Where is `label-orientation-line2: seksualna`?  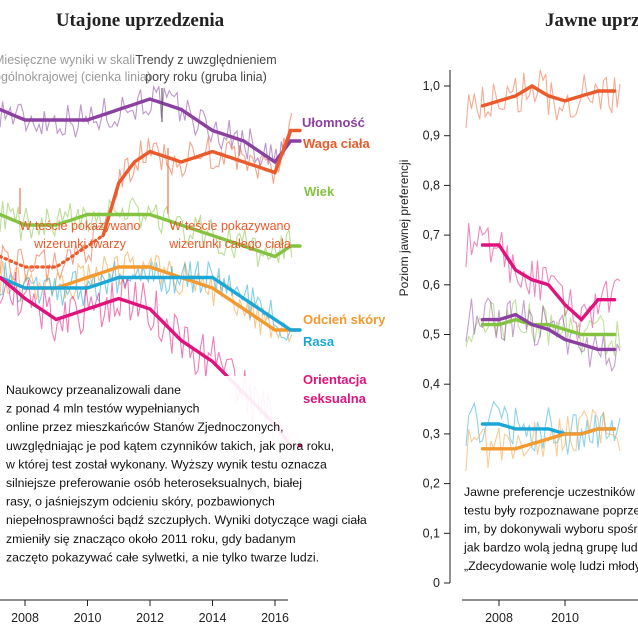
label-orientation-line2: seksualna is located at coordinates (335, 398).